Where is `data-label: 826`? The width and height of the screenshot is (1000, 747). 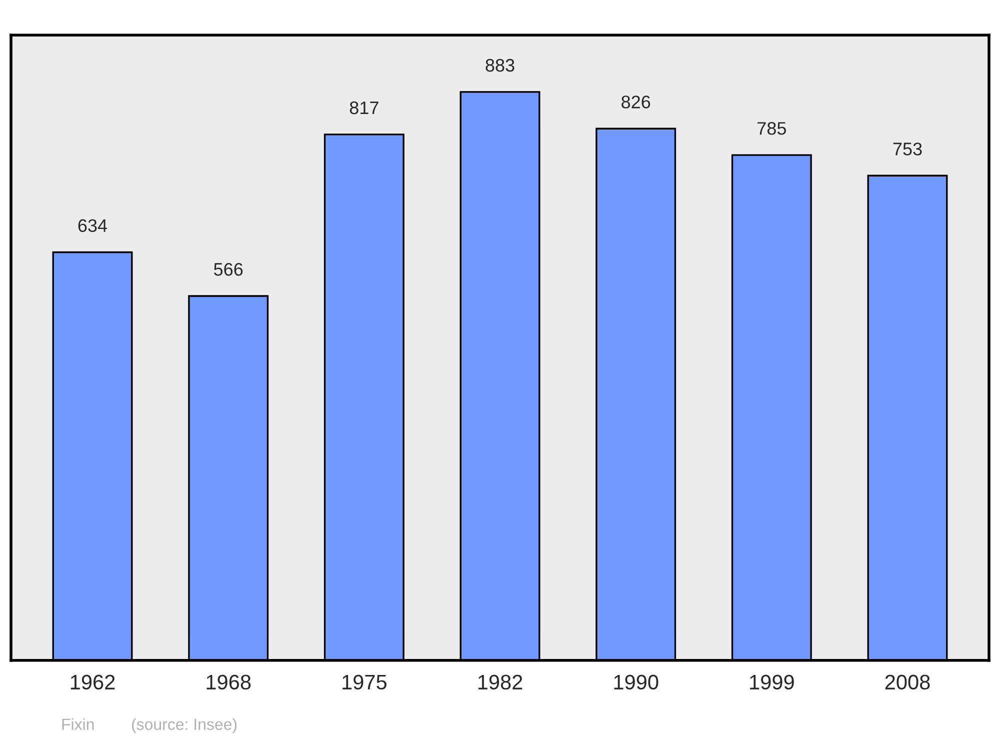 data-label: 826 is located at coordinates (636, 102).